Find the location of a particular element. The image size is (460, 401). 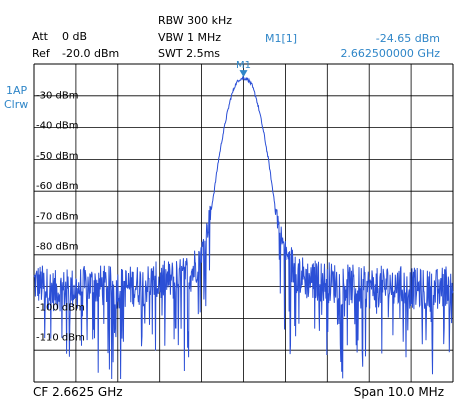

marker-name: M1[1] is located at coordinates (281, 38).